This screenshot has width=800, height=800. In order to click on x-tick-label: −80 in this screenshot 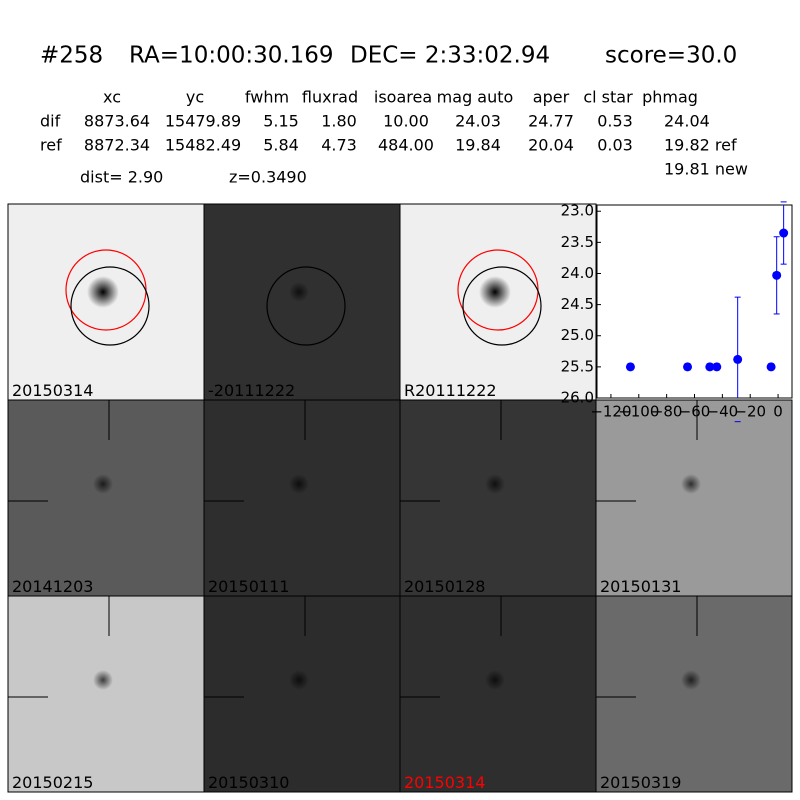, I will do `click(667, 412)`.